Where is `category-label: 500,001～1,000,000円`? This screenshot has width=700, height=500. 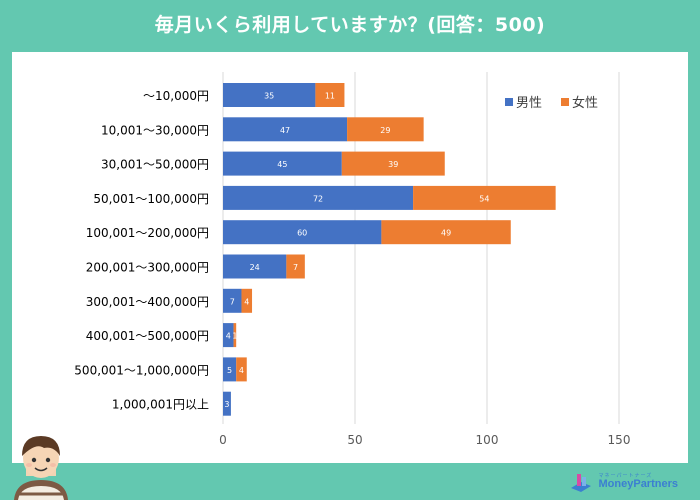 category-label: 500,001～1,000,000円 is located at coordinates (141, 370).